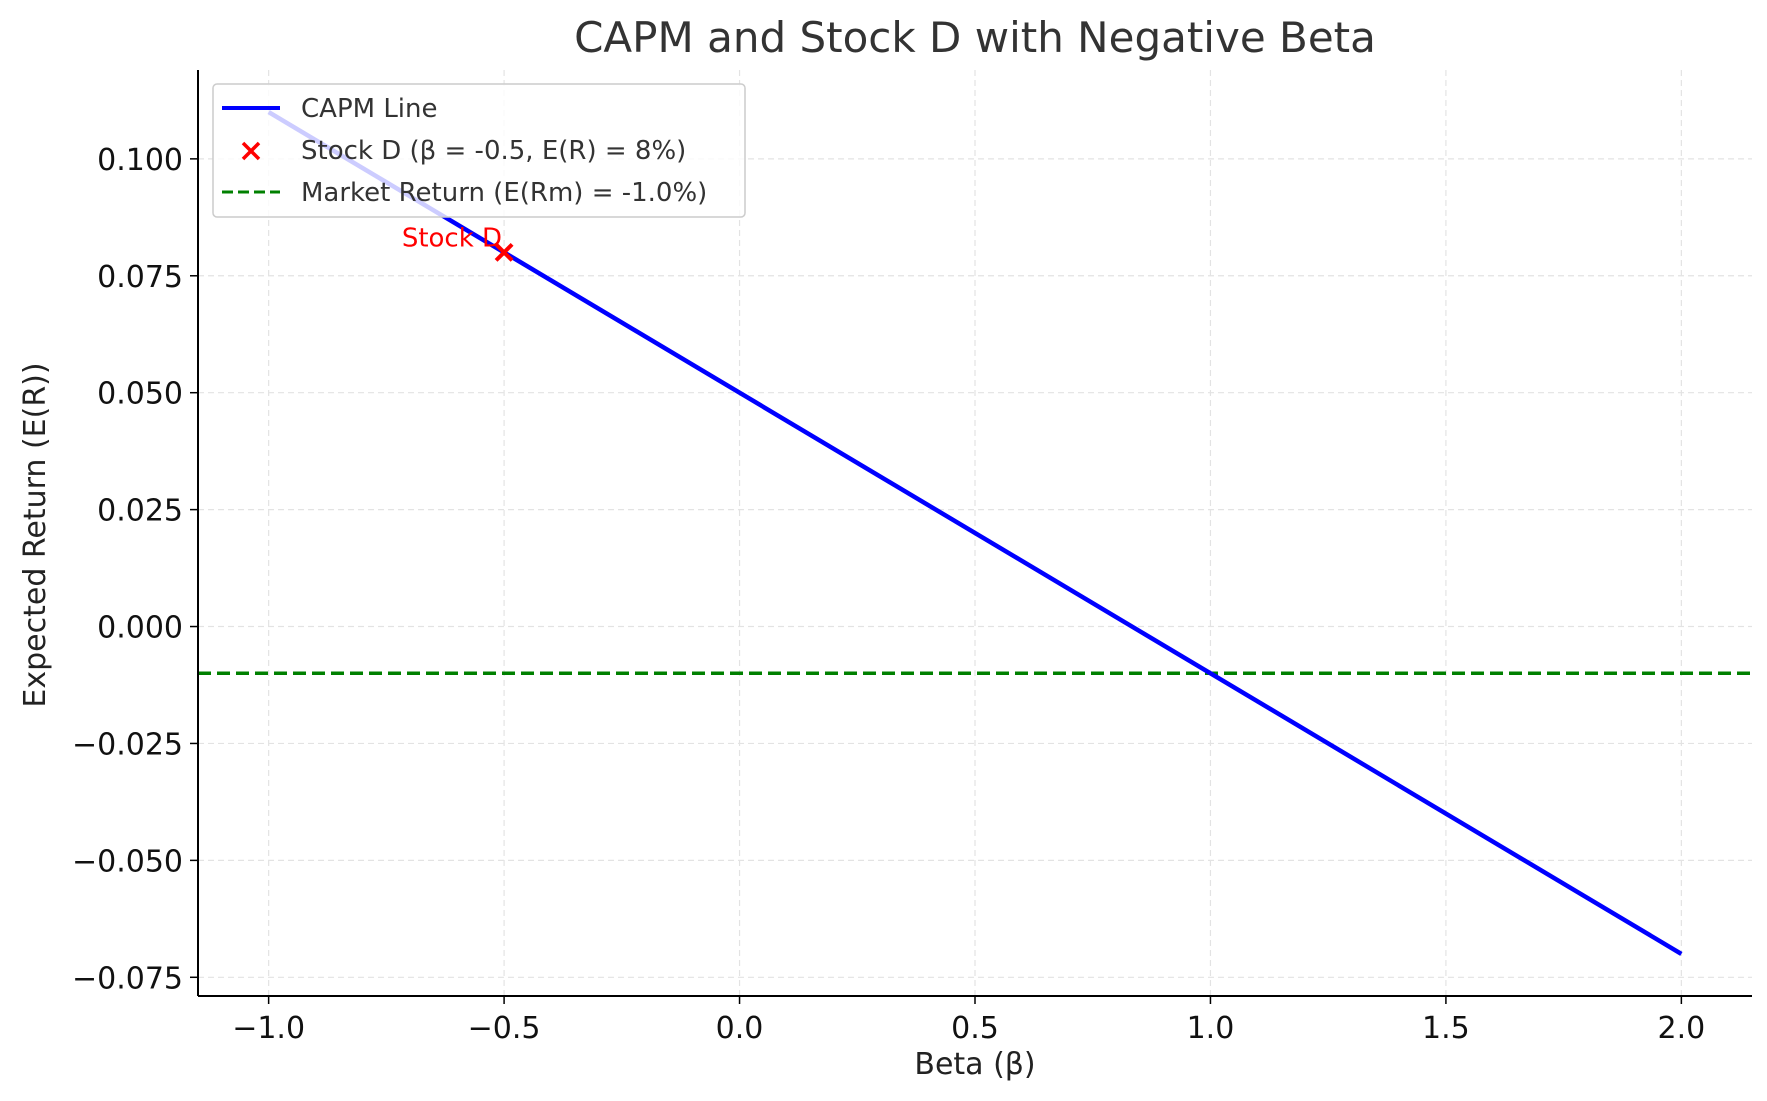  I want to click on legend-stock-d-marker, so click(251, 151).